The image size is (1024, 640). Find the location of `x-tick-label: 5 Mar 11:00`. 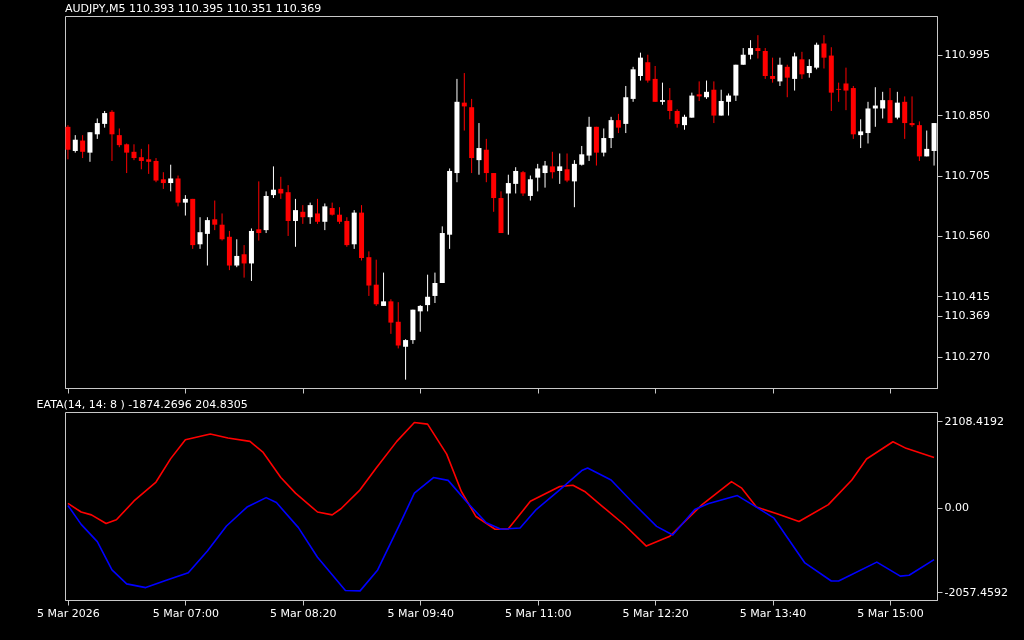

x-tick-label: 5 Mar 11:00 is located at coordinates (538, 613).